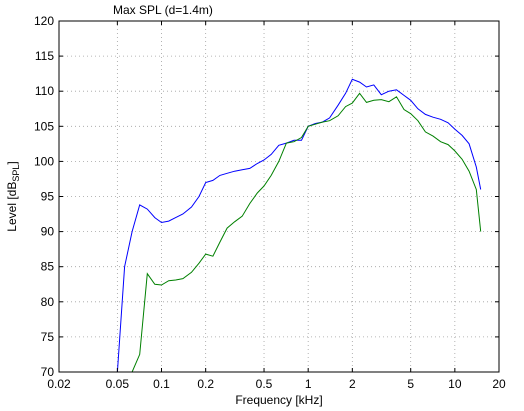 The height and width of the screenshot is (411, 524). What do you see at coordinates (163, 10) in the screenshot?
I see `chart-title: Max SPL (d=1.4m)` at bounding box center [163, 10].